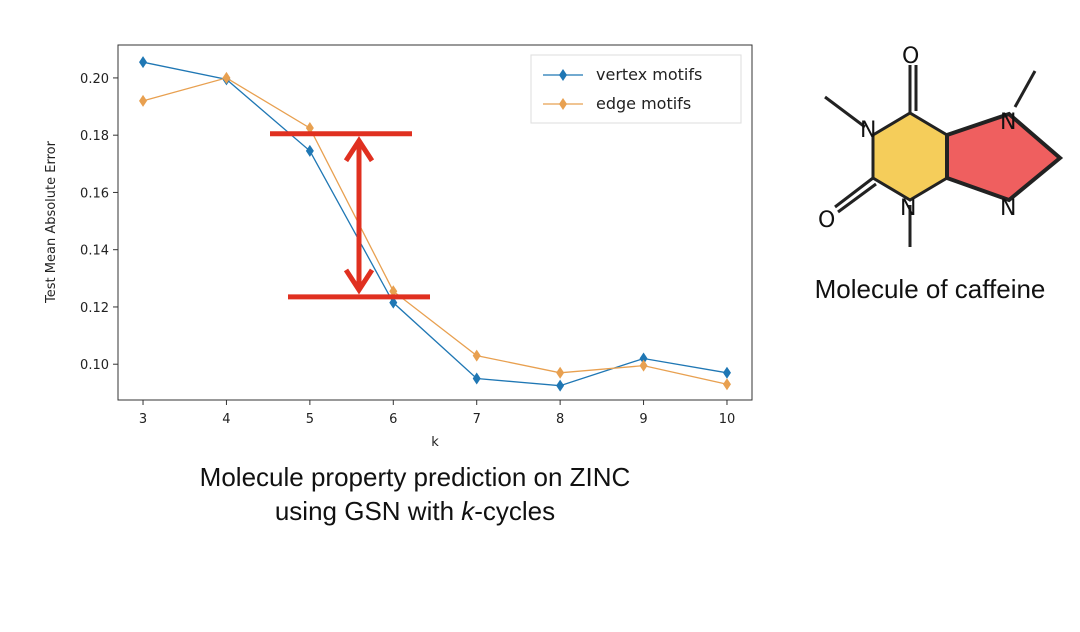 This screenshot has width=1080, height=632. What do you see at coordinates (359, 149) in the screenshot?
I see `annotation-arrowhead-up` at bounding box center [359, 149].